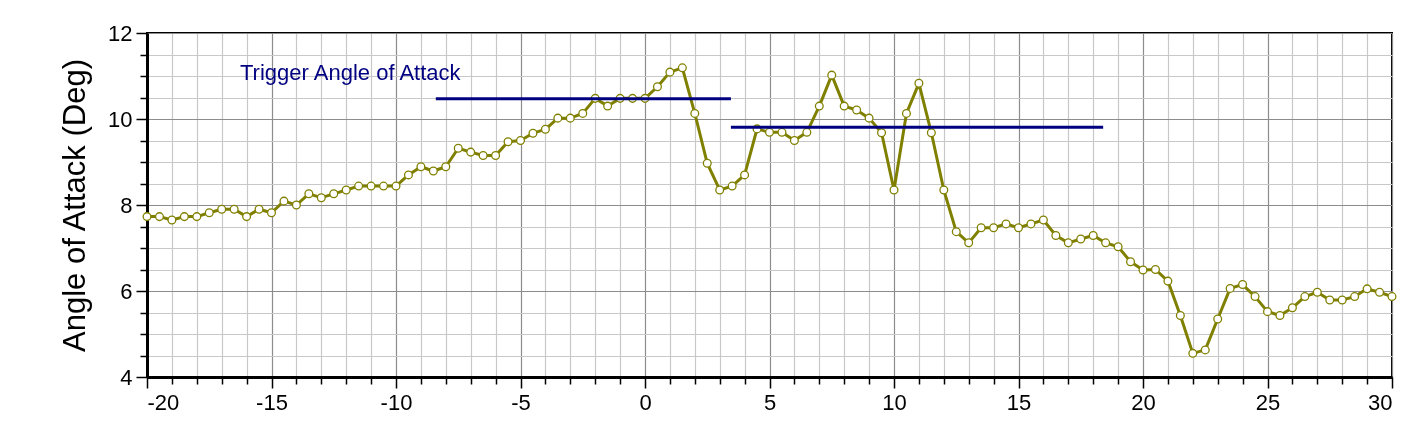  What do you see at coordinates (521, 402) in the screenshot?
I see `x-tick-label: -5` at bounding box center [521, 402].